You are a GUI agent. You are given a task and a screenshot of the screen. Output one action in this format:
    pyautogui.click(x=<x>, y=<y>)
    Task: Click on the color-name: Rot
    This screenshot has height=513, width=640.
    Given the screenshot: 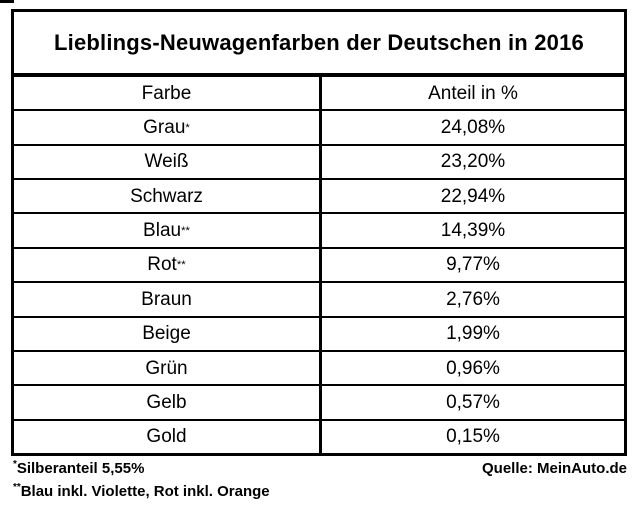 What is the action you would take?
    pyautogui.click(x=162, y=265)
    